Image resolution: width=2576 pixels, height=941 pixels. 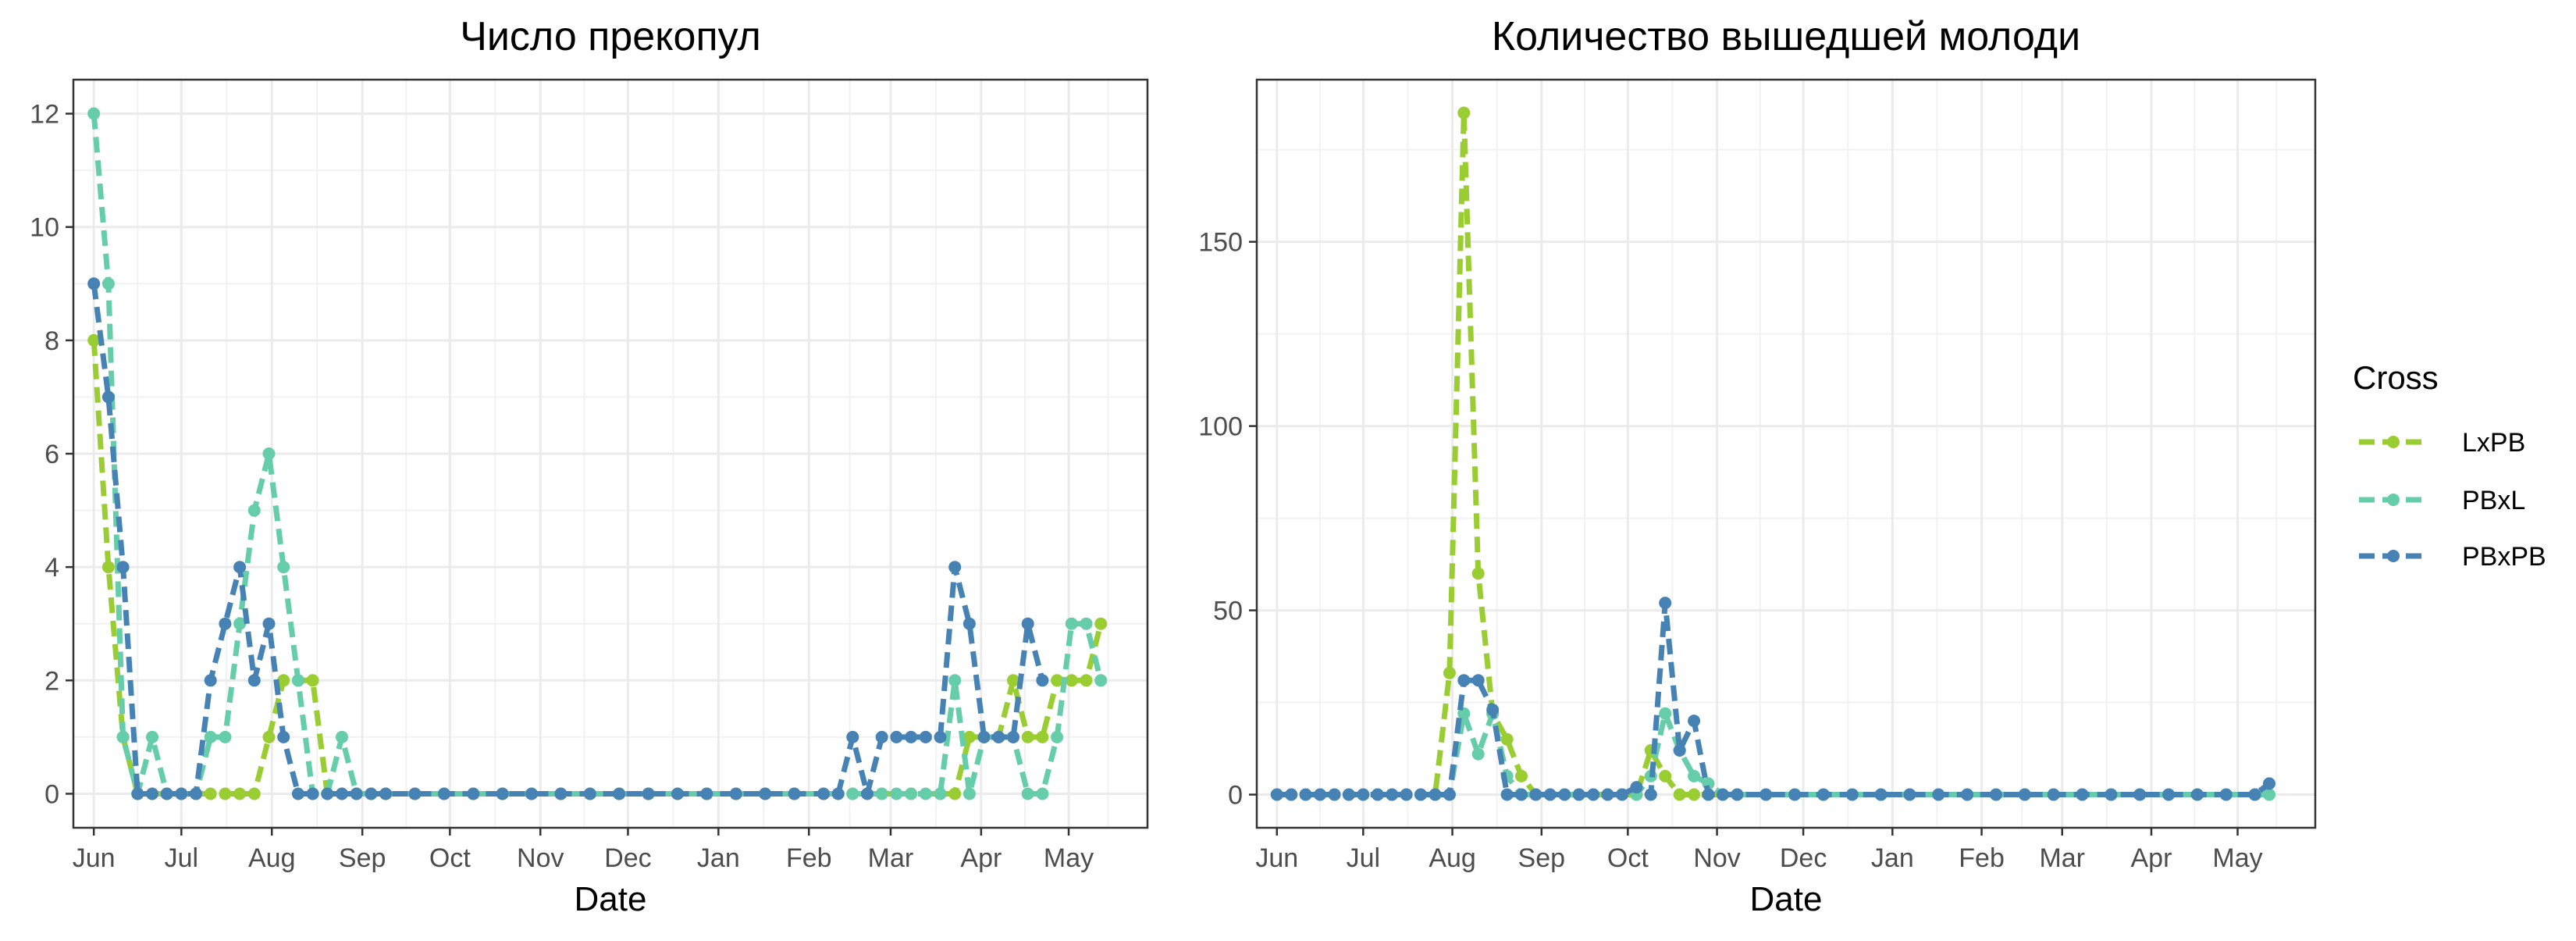 What do you see at coordinates (981, 858) in the screenshot?
I see `x-tick-label: Apr` at bounding box center [981, 858].